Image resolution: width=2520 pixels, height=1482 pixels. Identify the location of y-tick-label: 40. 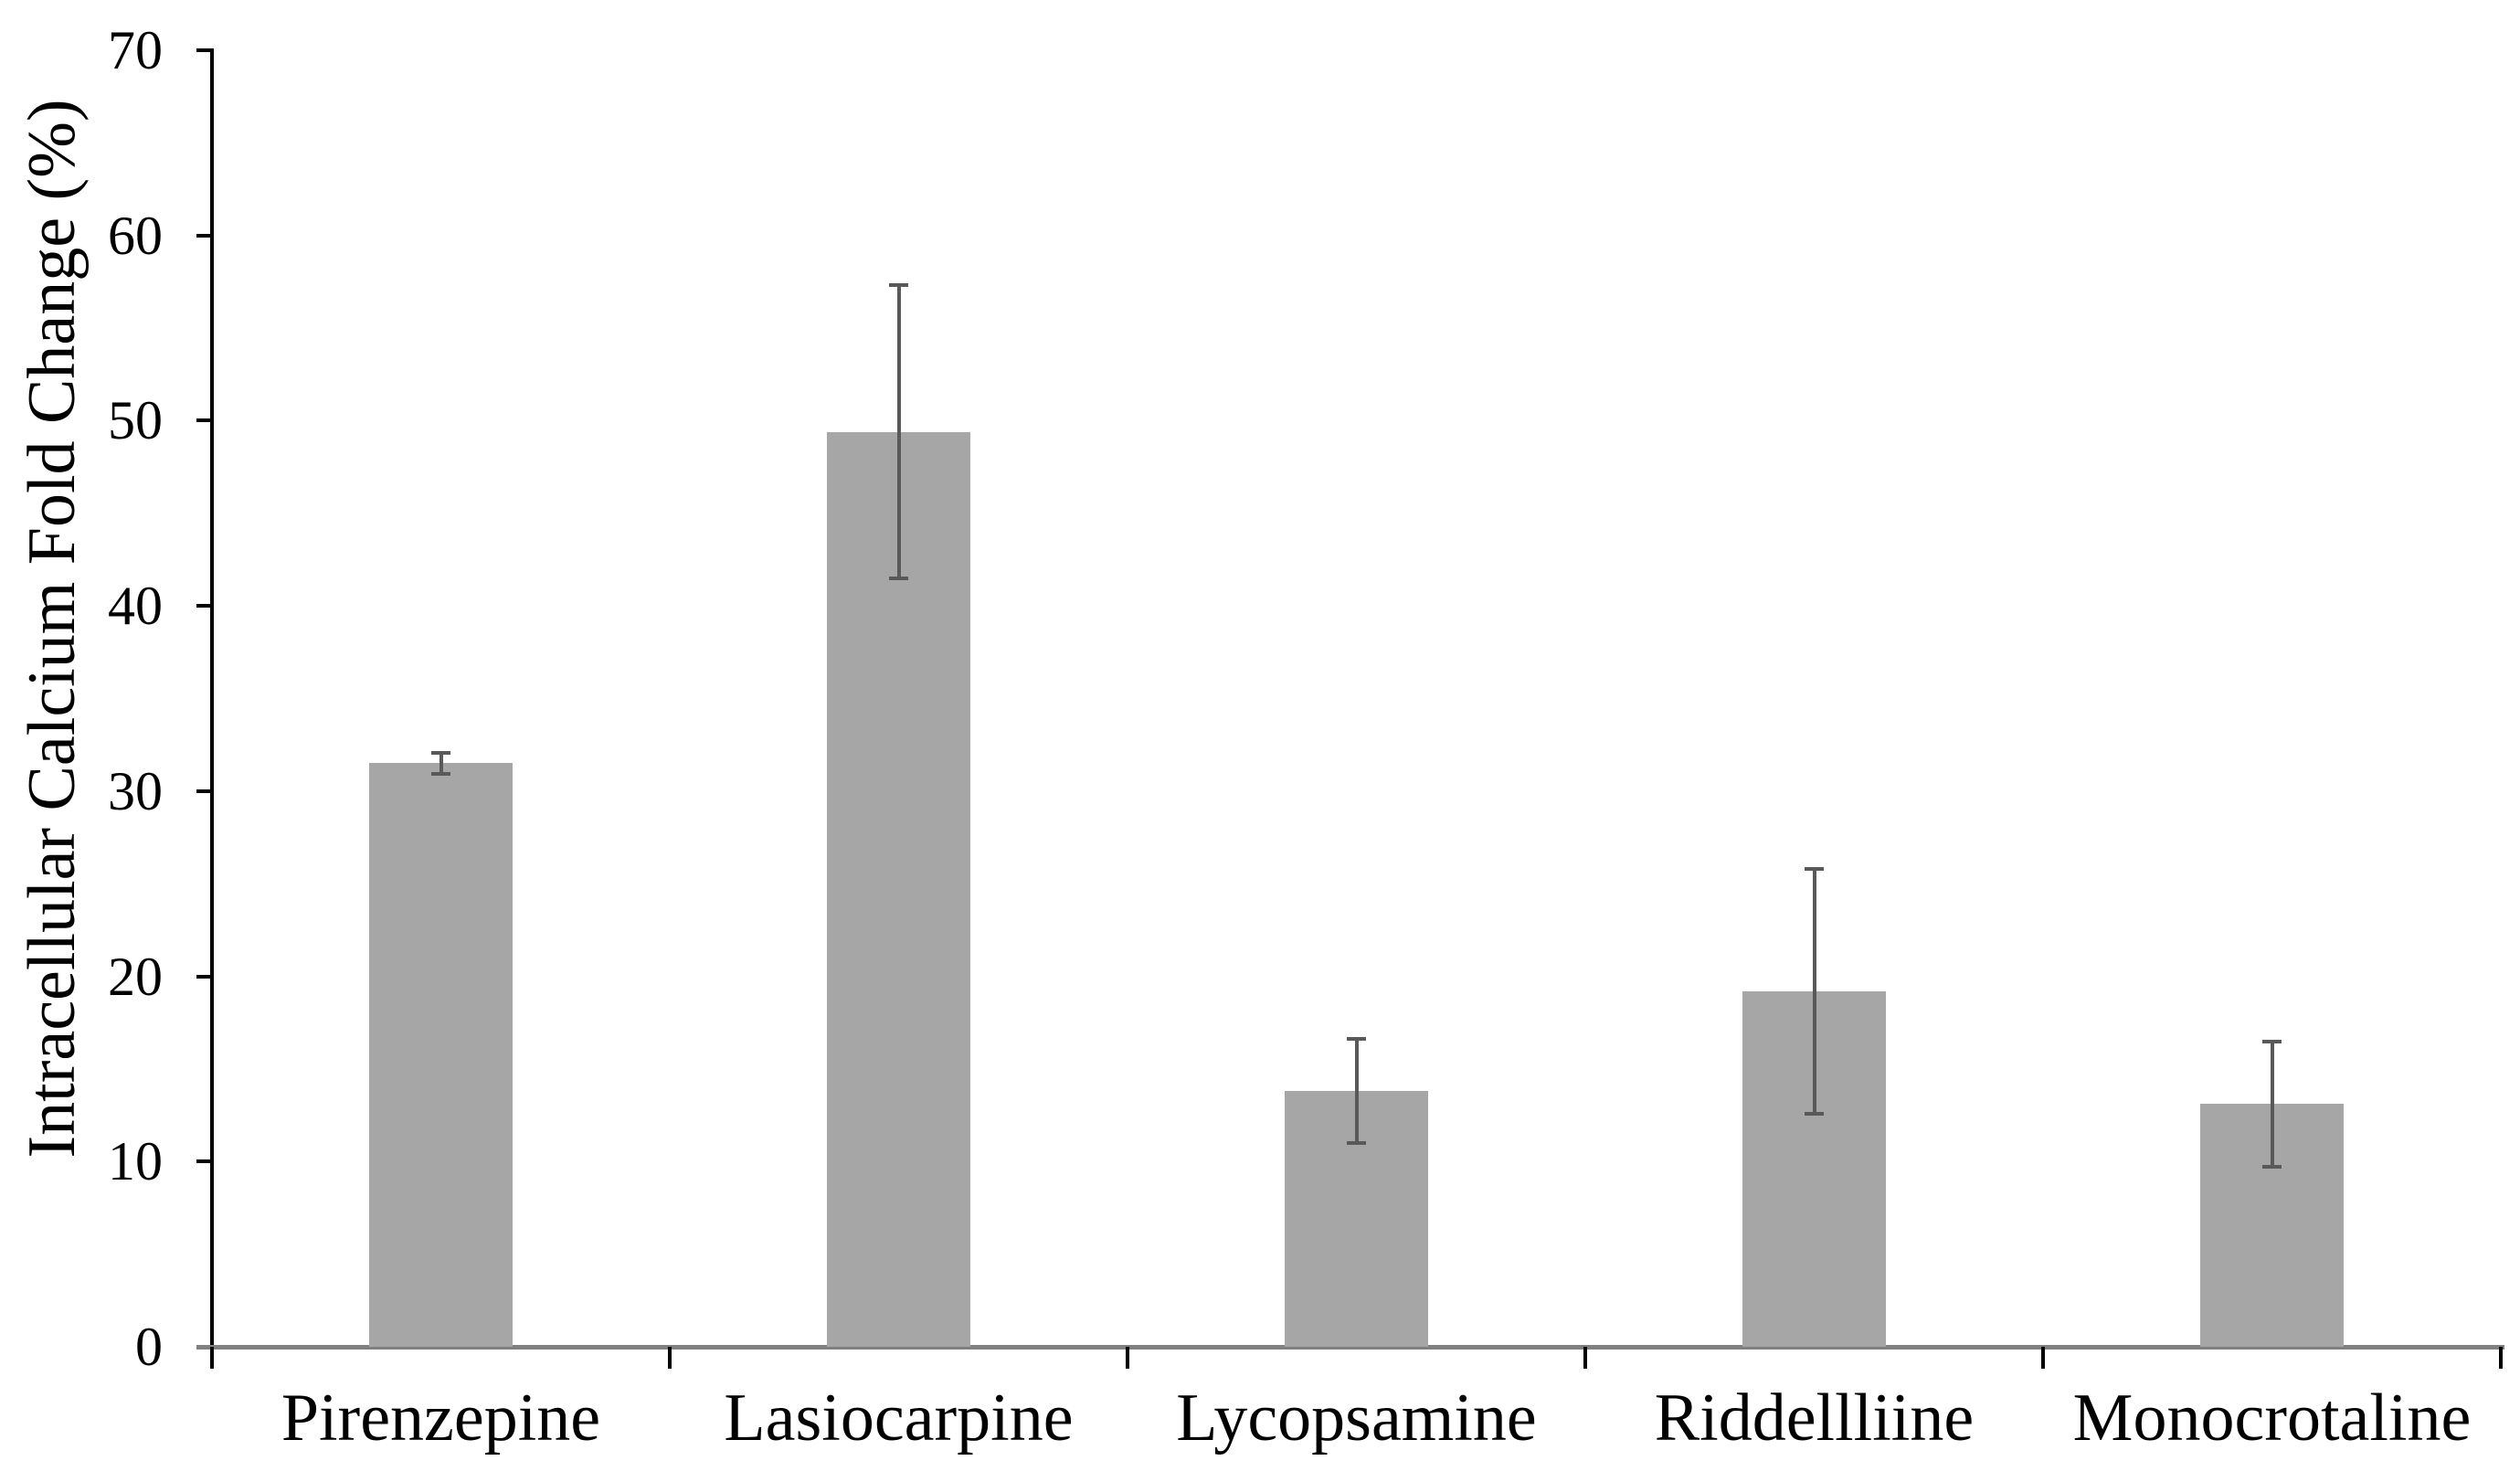
(136, 606).